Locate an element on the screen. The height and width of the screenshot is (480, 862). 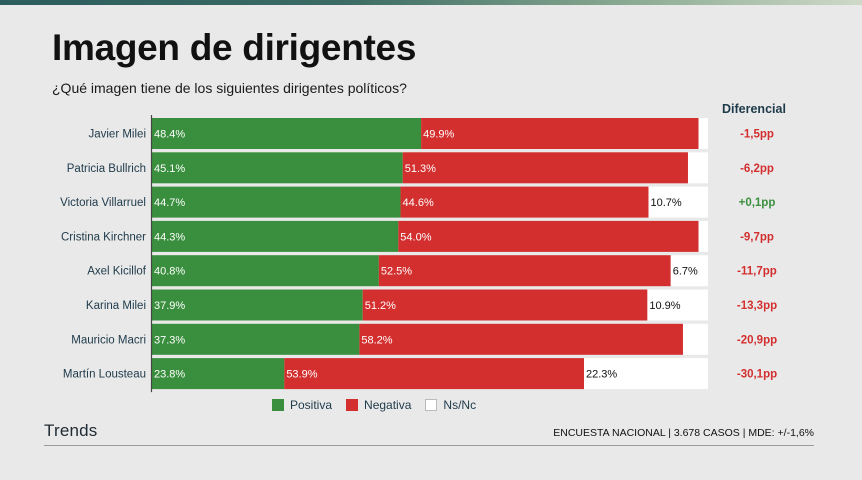
data-label-negativa: 49.9% is located at coordinates (438, 135).